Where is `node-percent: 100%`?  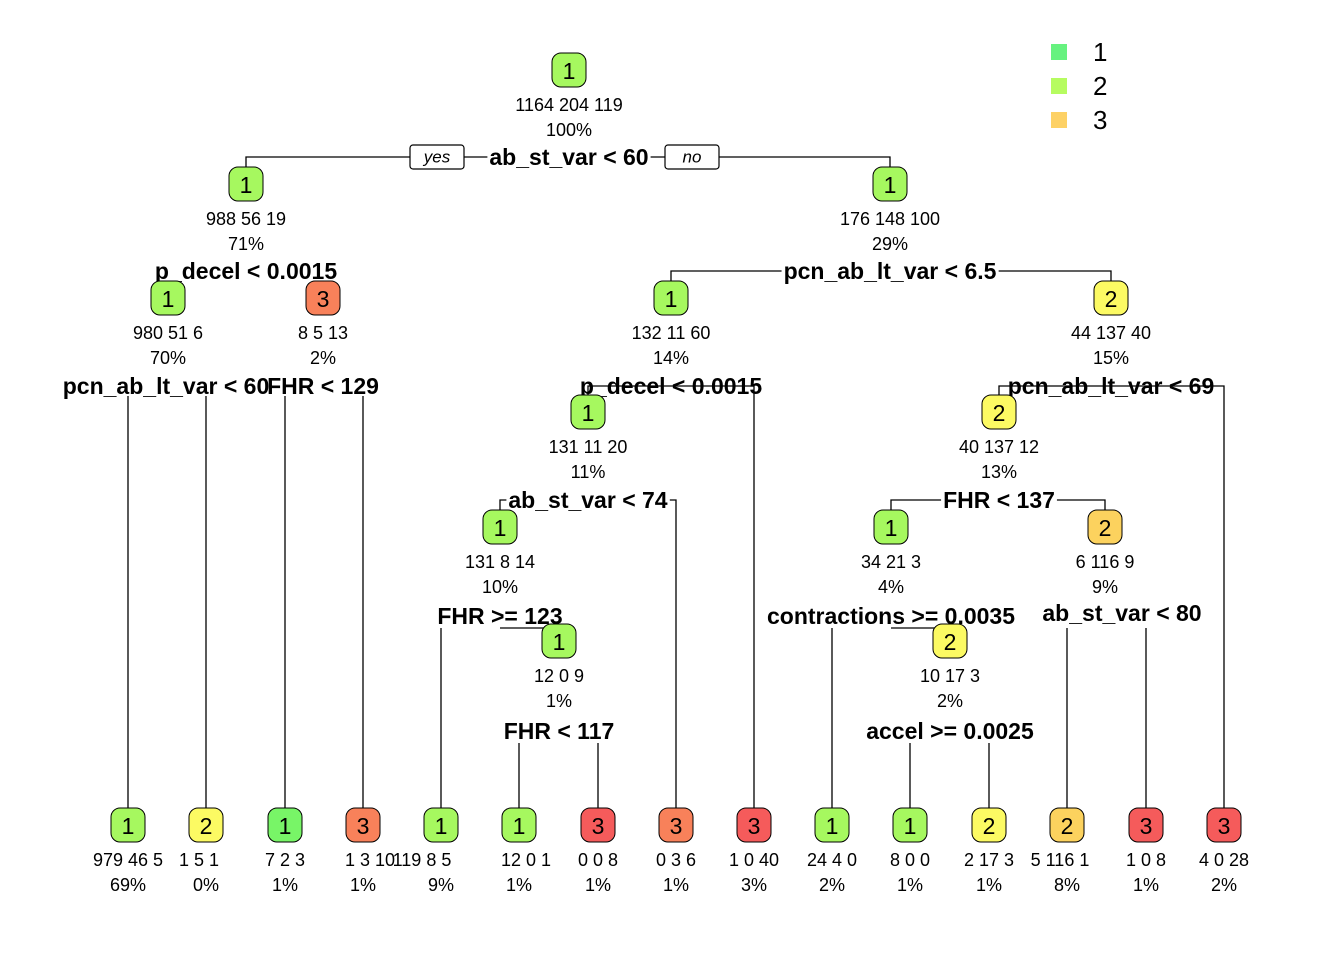 node-percent: 100% is located at coordinates (569, 130).